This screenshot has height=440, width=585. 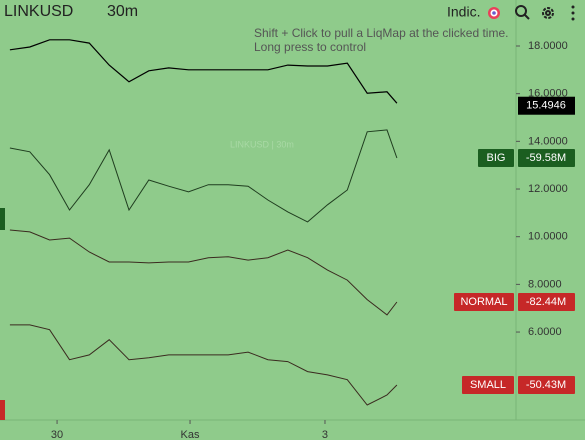 I want to click on settings-icon, so click(x=548, y=13).